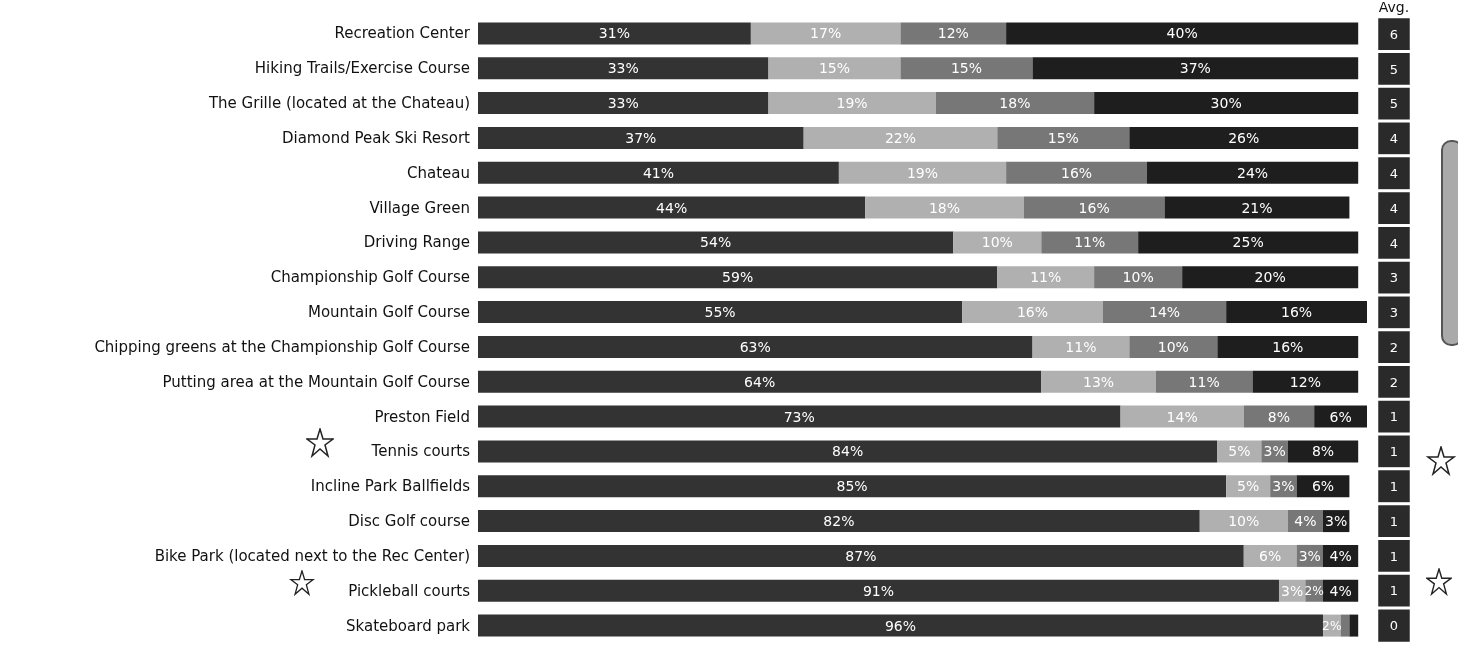 This screenshot has width=1458, height=648. Describe the element at coordinates (409, 521) in the screenshot. I see `y-tick-label: Disc Golf course` at that location.